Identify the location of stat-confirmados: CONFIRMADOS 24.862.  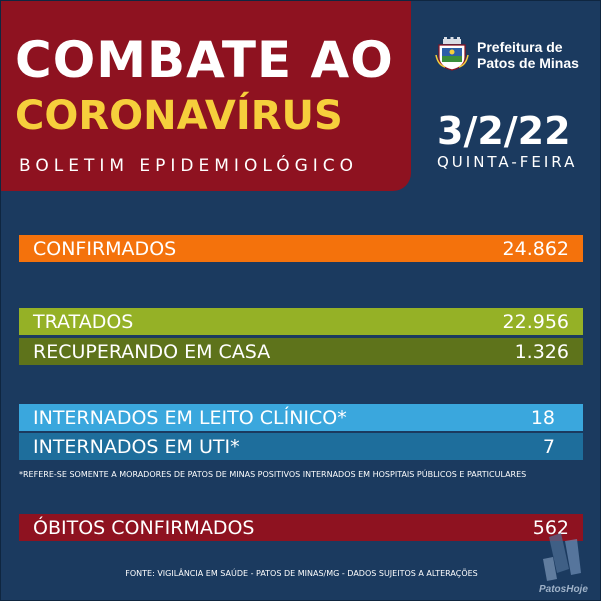
(301, 248).